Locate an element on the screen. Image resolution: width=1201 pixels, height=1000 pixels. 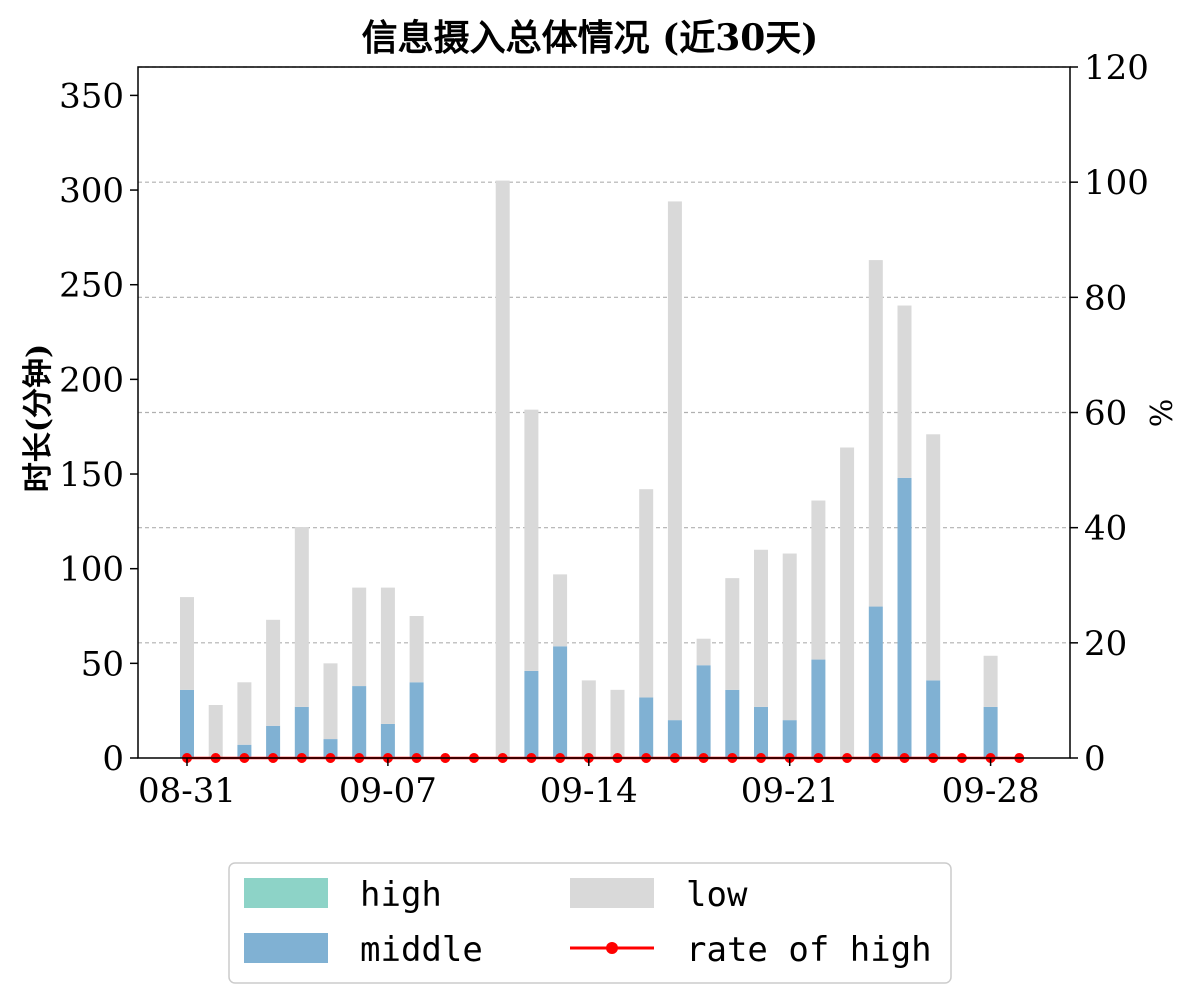
y2-tick-label: 60 is located at coordinates (1105, 414).